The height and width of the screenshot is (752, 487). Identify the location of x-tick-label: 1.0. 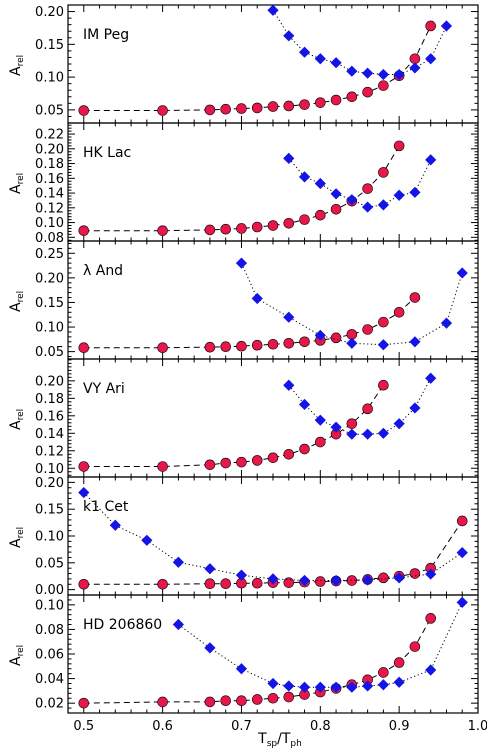
(477, 726).